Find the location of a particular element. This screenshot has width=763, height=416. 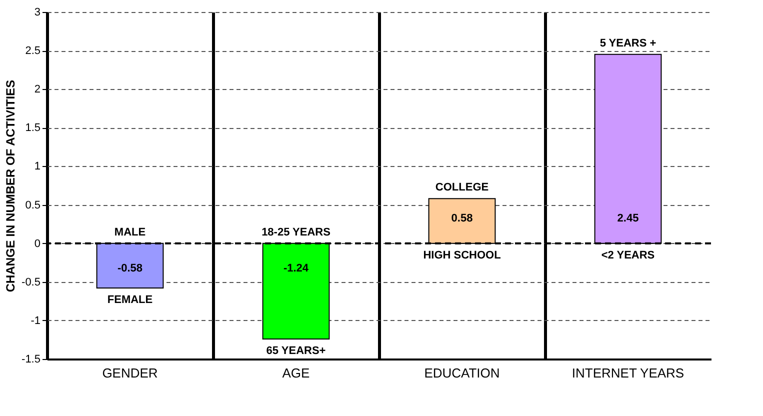

data-label: -1.24 is located at coordinates (296, 268).